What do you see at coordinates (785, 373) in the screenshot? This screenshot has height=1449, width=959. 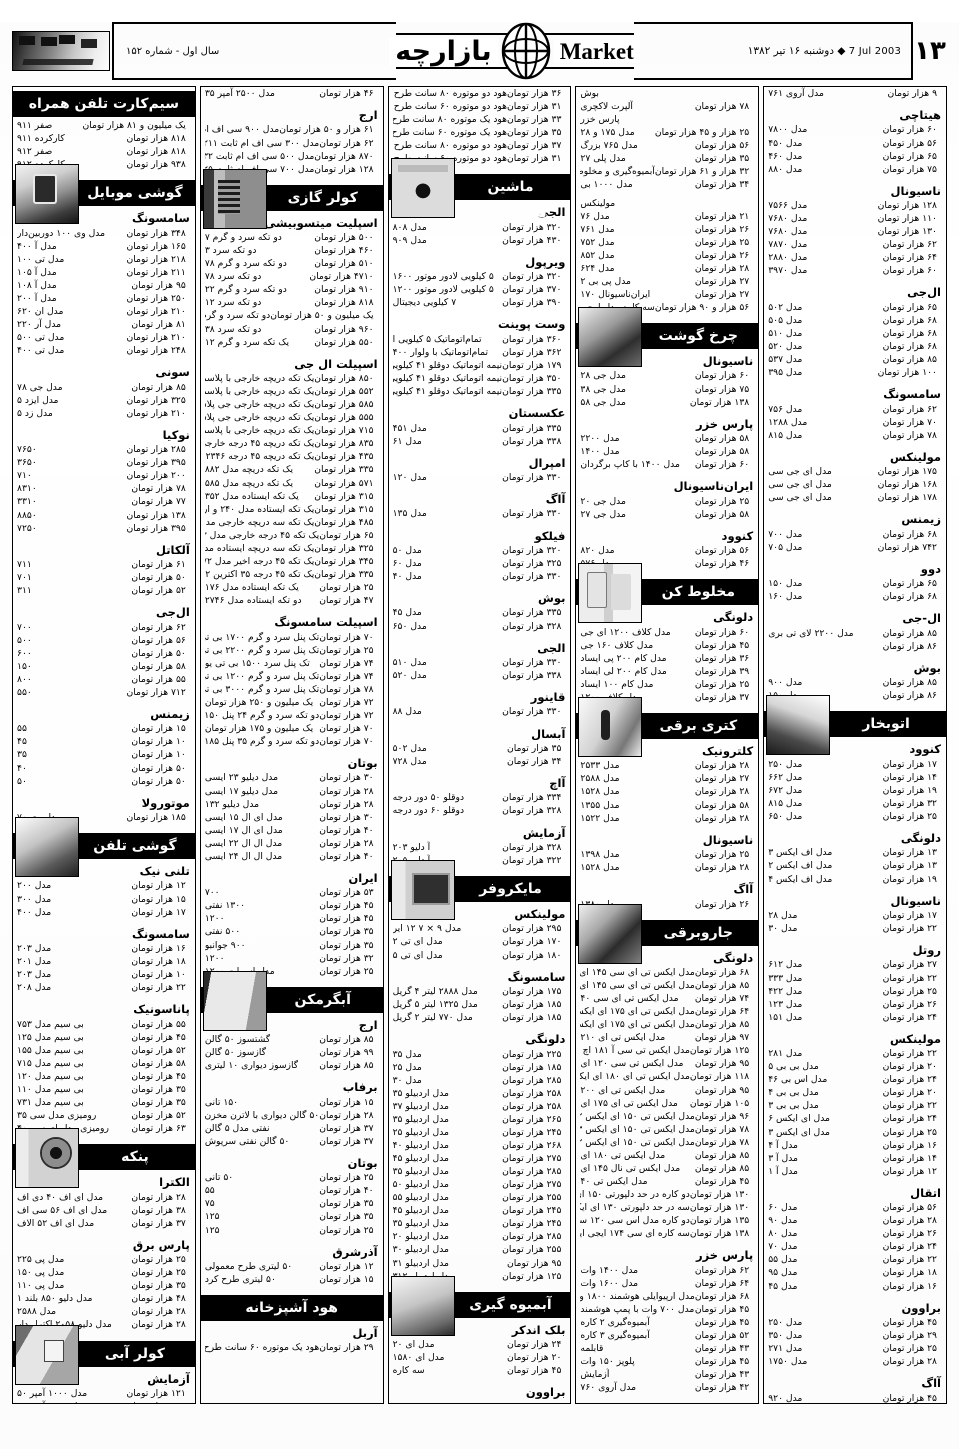 I see `item-name: مدل ۳۹۵` at bounding box center [785, 373].